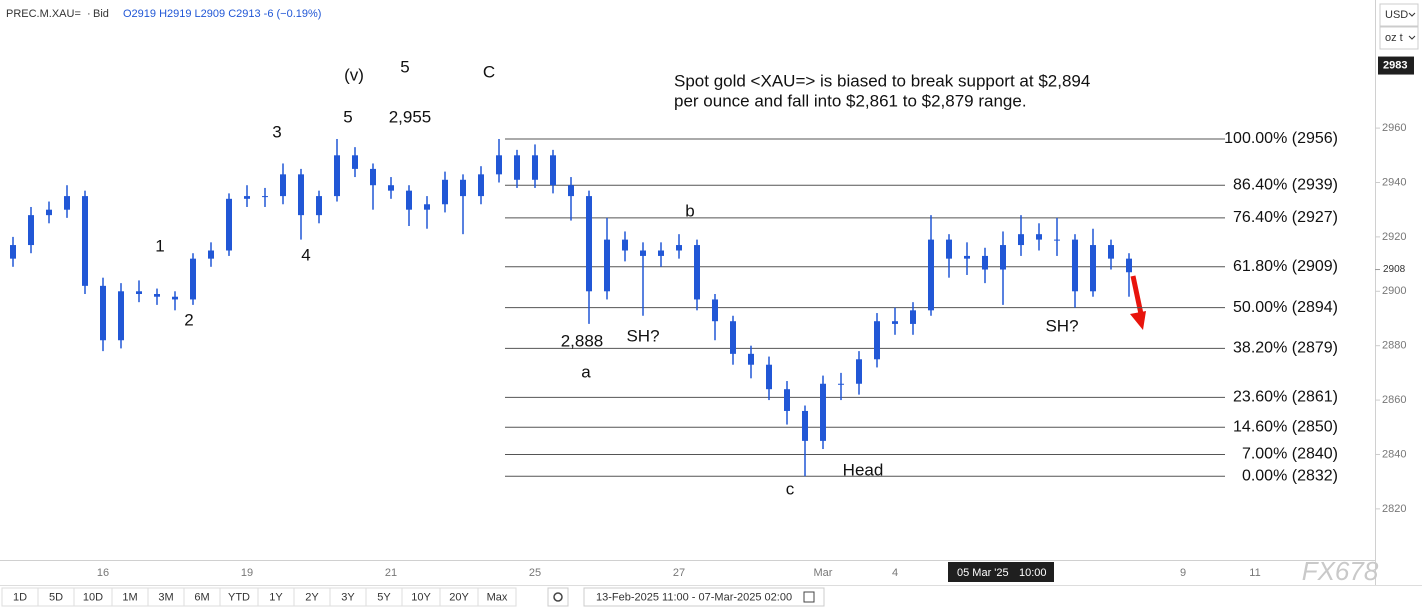 The width and height of the screenshot is (1422, 609). What do you see at coordinates (222, 14) in the screenshot?
I see `header-quote: O2919 H2919 L2909 C2913 -6 (−0.19%)` at bounding box center [222, 14].